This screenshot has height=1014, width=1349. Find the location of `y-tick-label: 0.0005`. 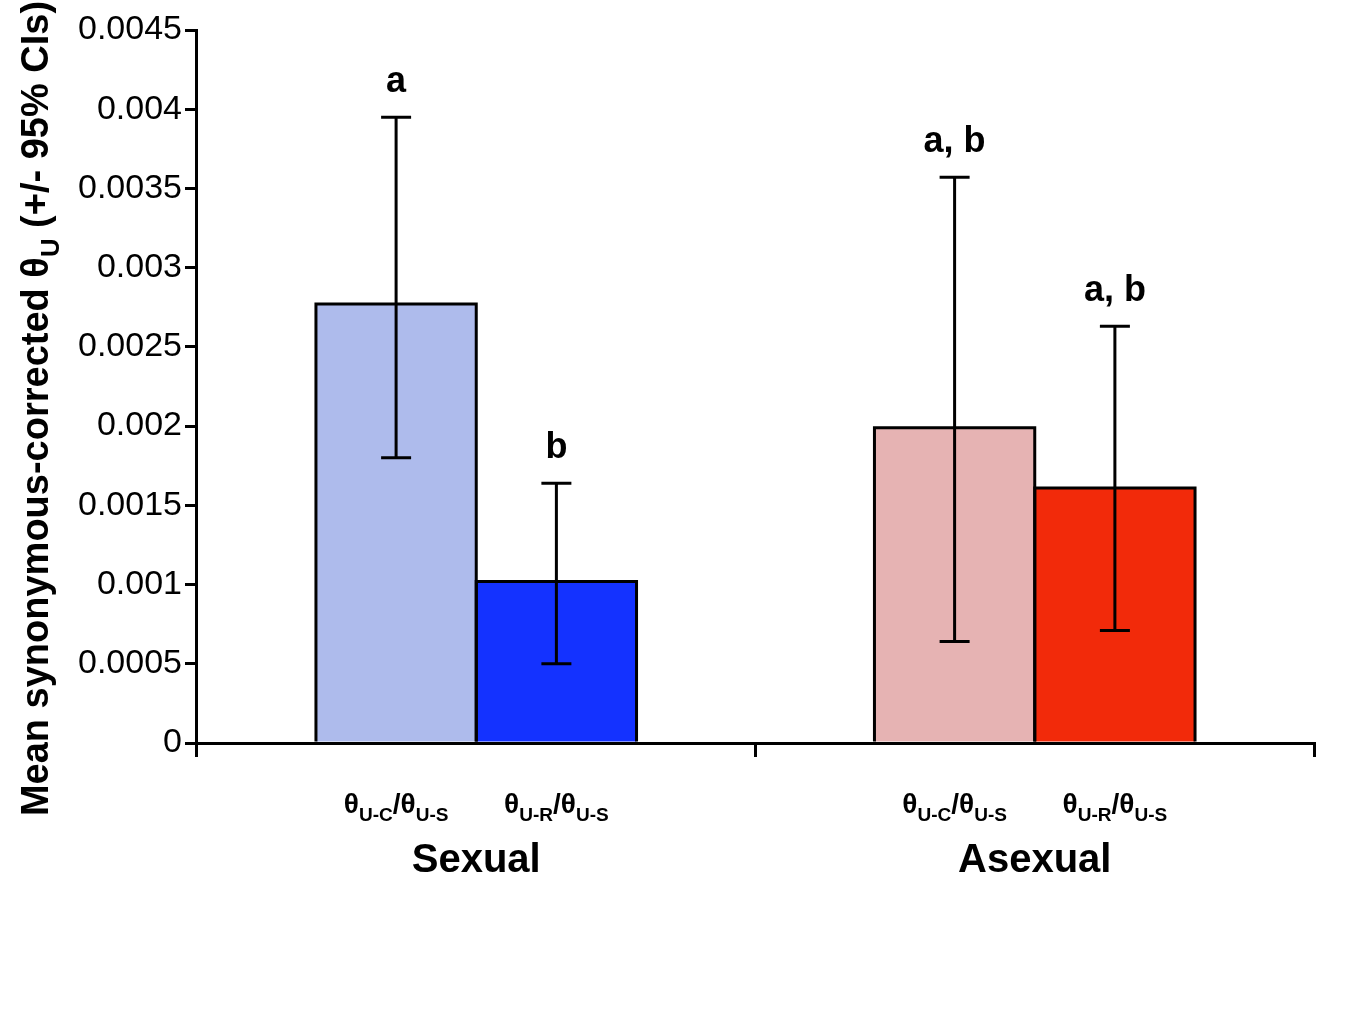

y-tick-label: 0.0005 is located at coordinates (129, 661).